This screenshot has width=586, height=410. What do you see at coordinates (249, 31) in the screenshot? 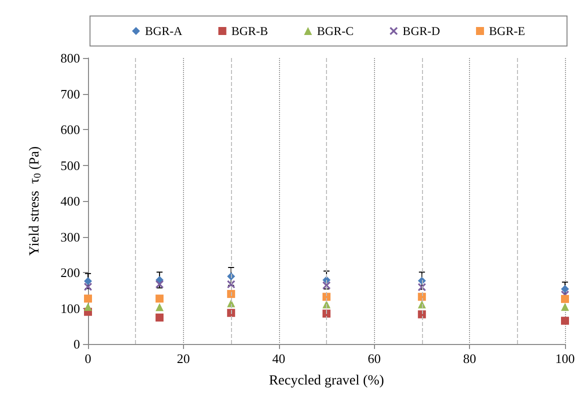
I see `legend-label: BGR-B` at bounding box center [249, 31].